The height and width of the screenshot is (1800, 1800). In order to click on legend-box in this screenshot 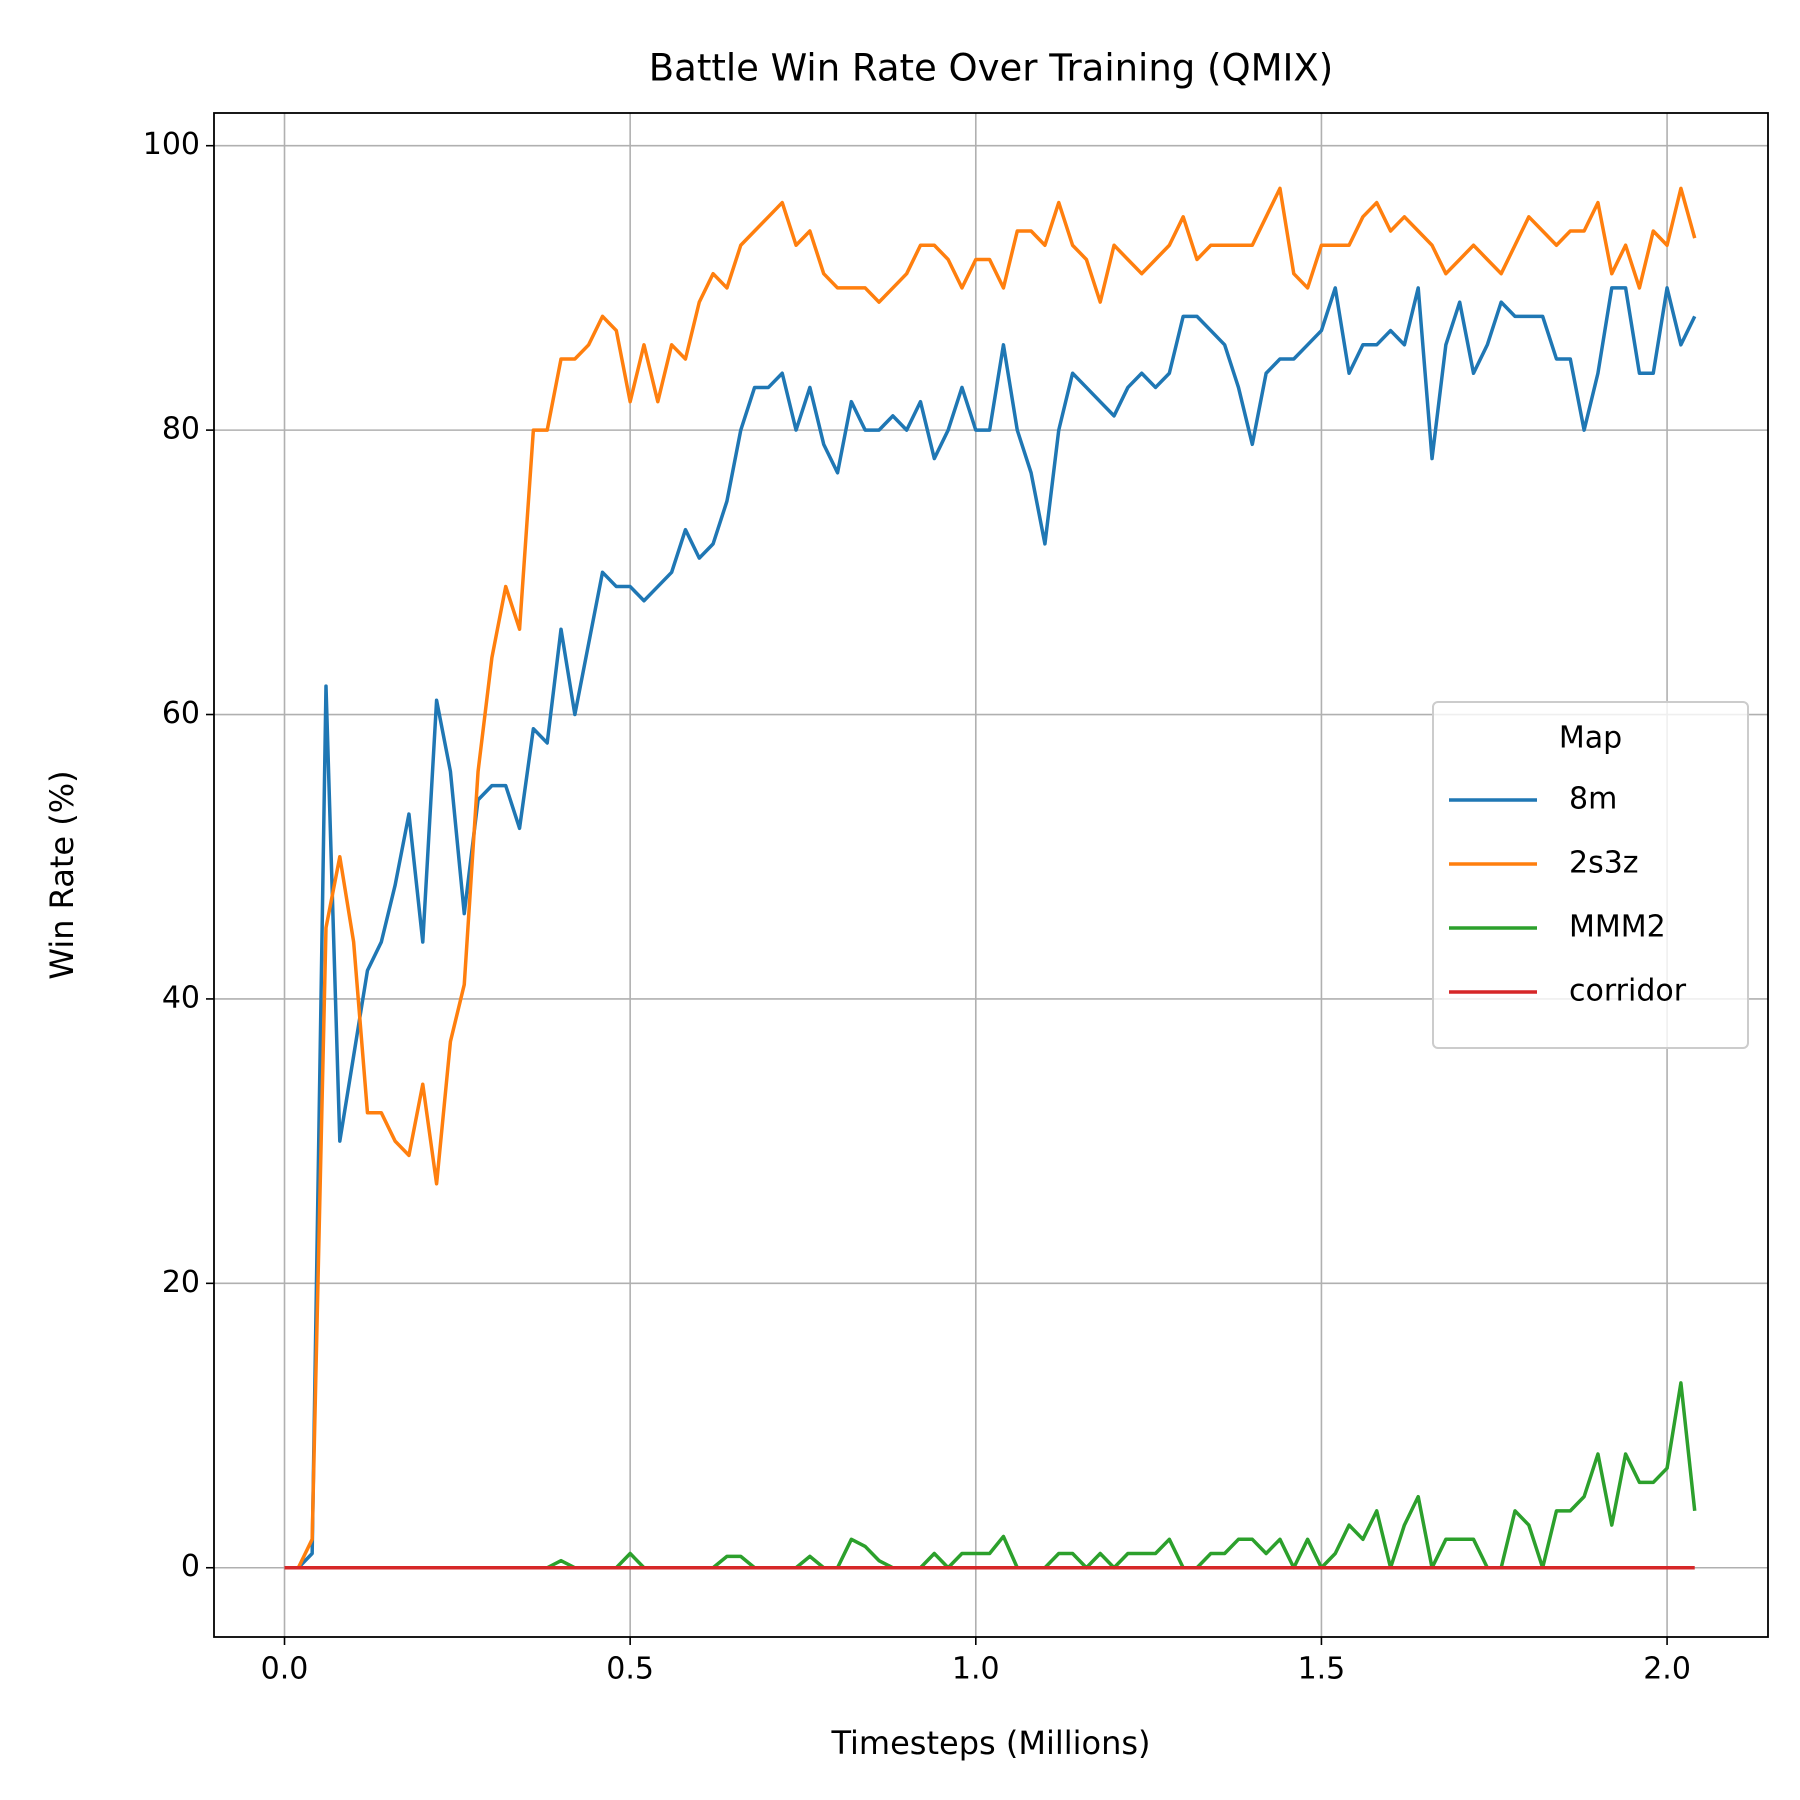, I will do `click(1590, 875)`.